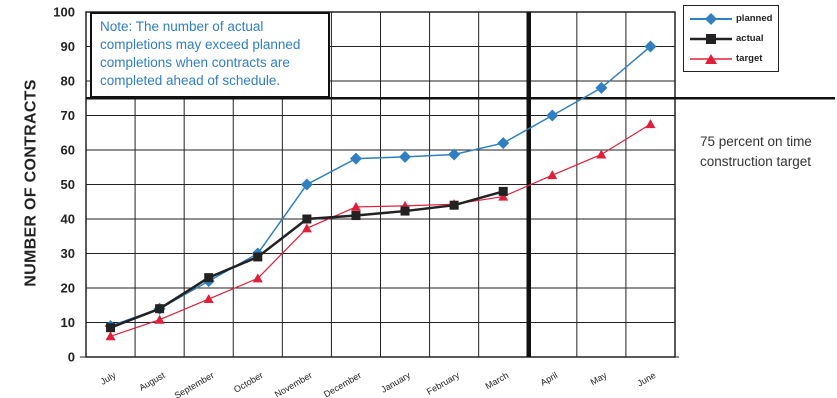 This screenshot has height=398, width=837. Describe the element at coordinates (756, 141) in the screenshot. I see `target-annotation-line: 75 percent on time` at that location.